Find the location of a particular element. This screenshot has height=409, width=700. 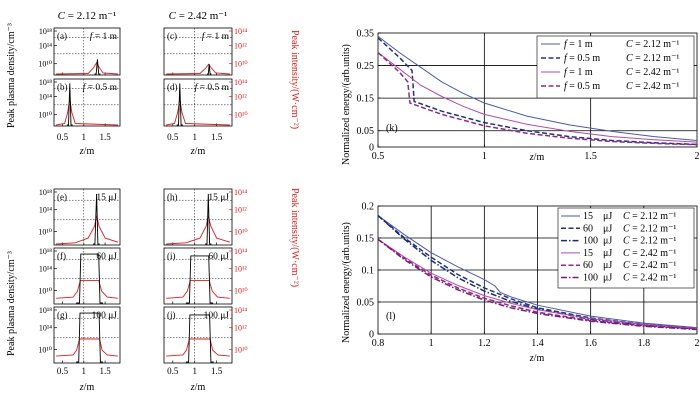

panel-label: (f) is located at coordinates (61, 256).